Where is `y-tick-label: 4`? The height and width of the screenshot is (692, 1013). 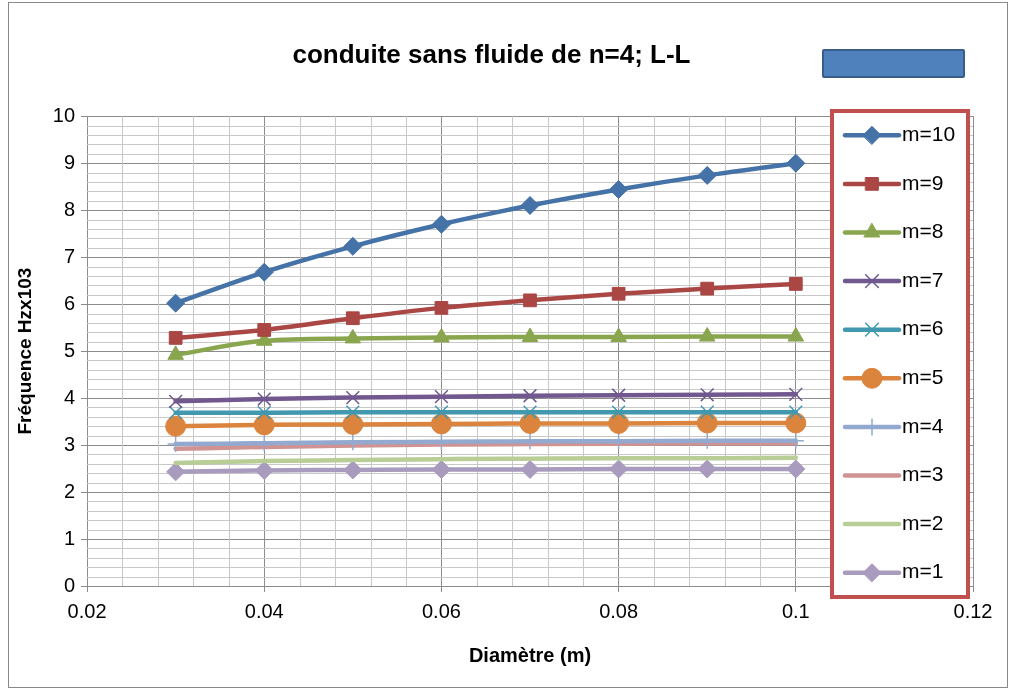 y-tick-label: 4 is located at coordinates (69, 396).